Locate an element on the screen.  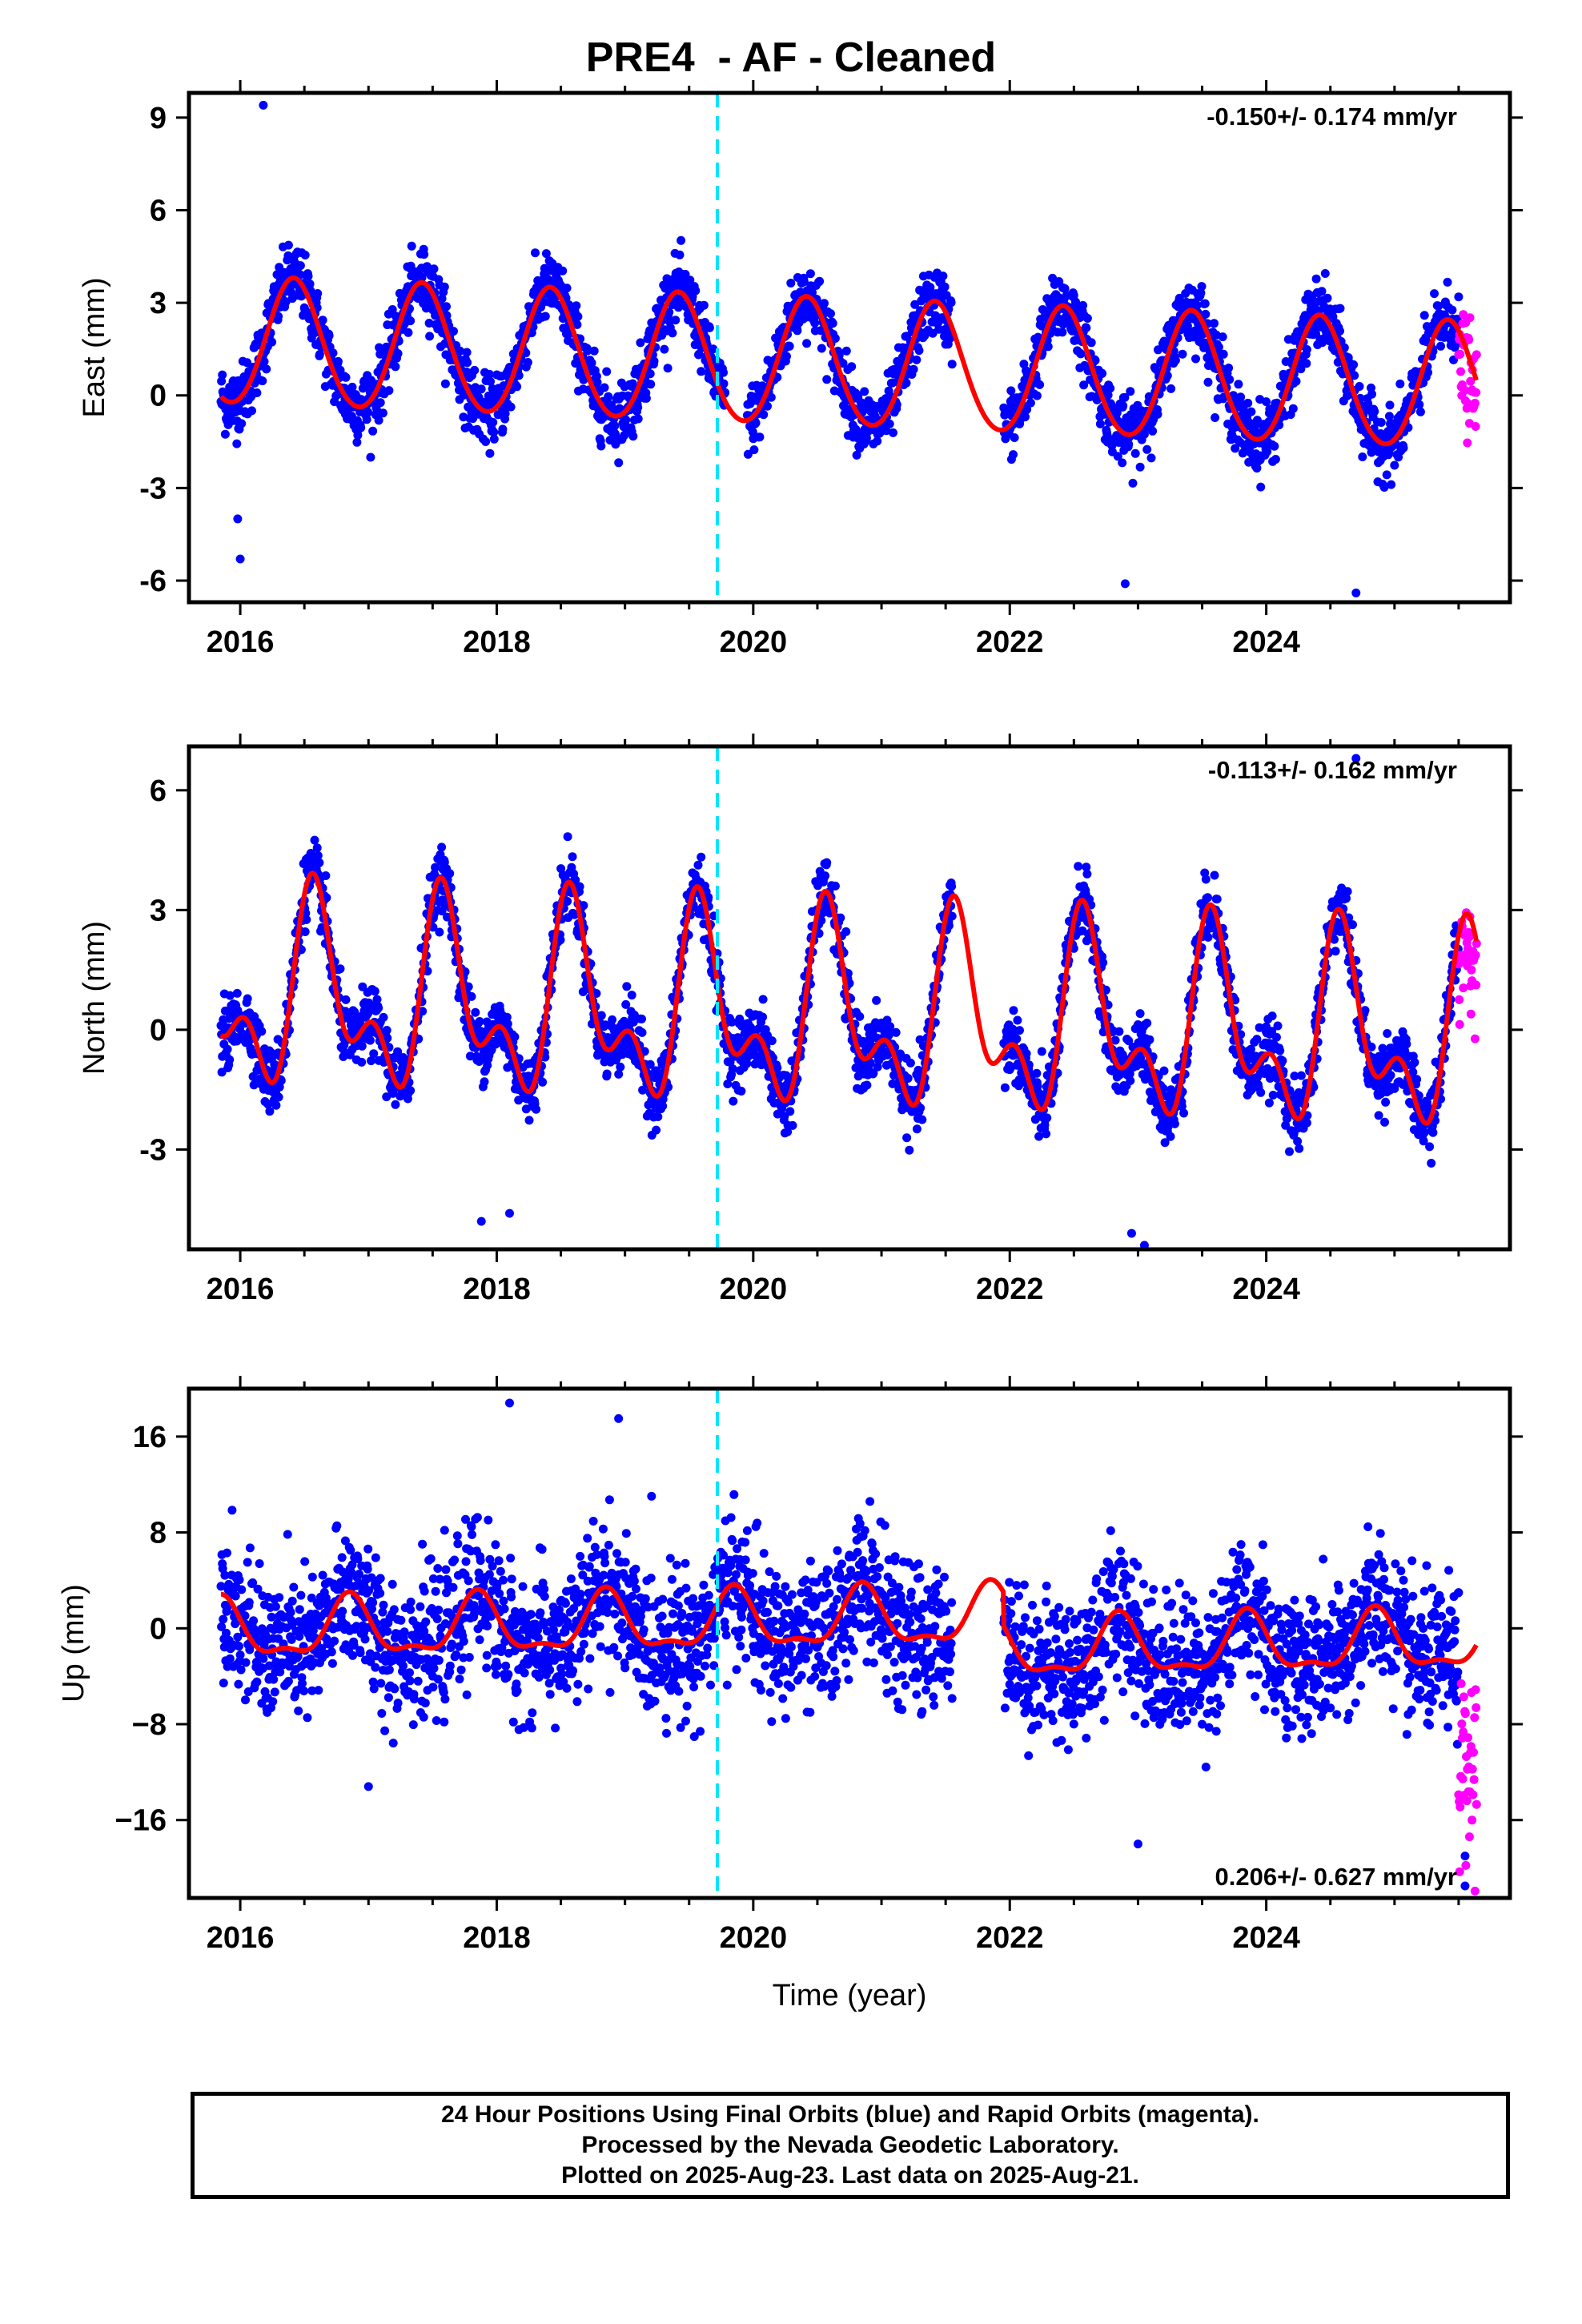
x-tick-label: 2022 is located at coordinates (1010, 642).